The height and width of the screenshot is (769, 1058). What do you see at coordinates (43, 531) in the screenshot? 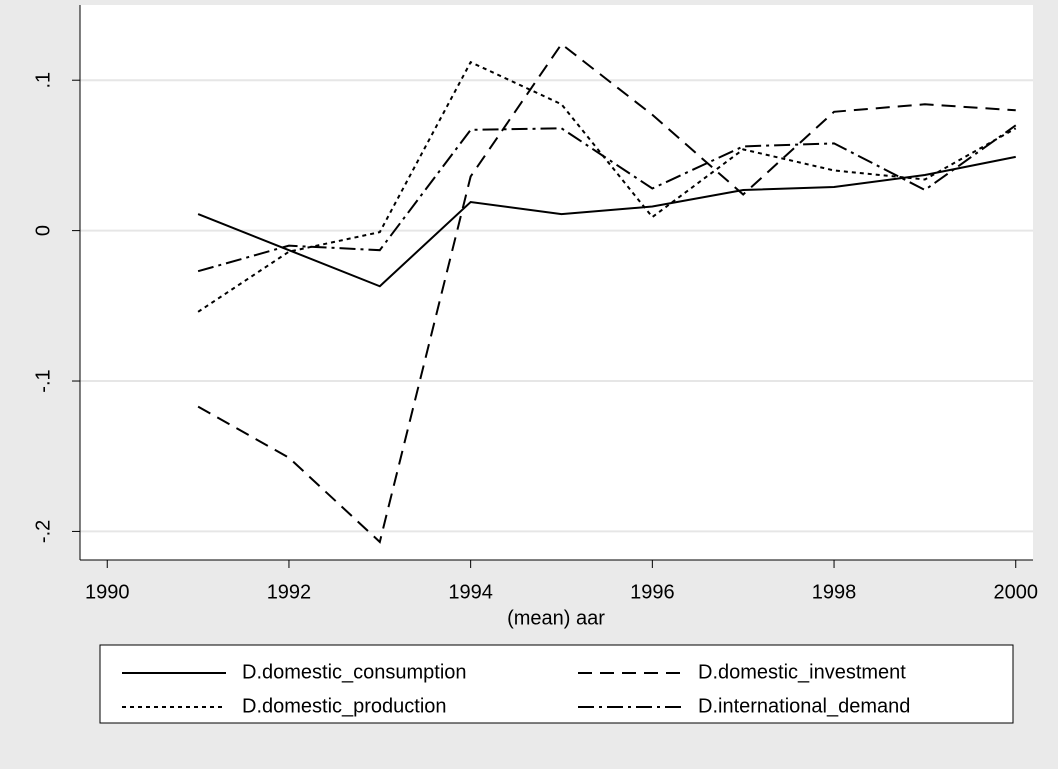
I see `y-tick-label: -.2` at bounding box center [43, 531].